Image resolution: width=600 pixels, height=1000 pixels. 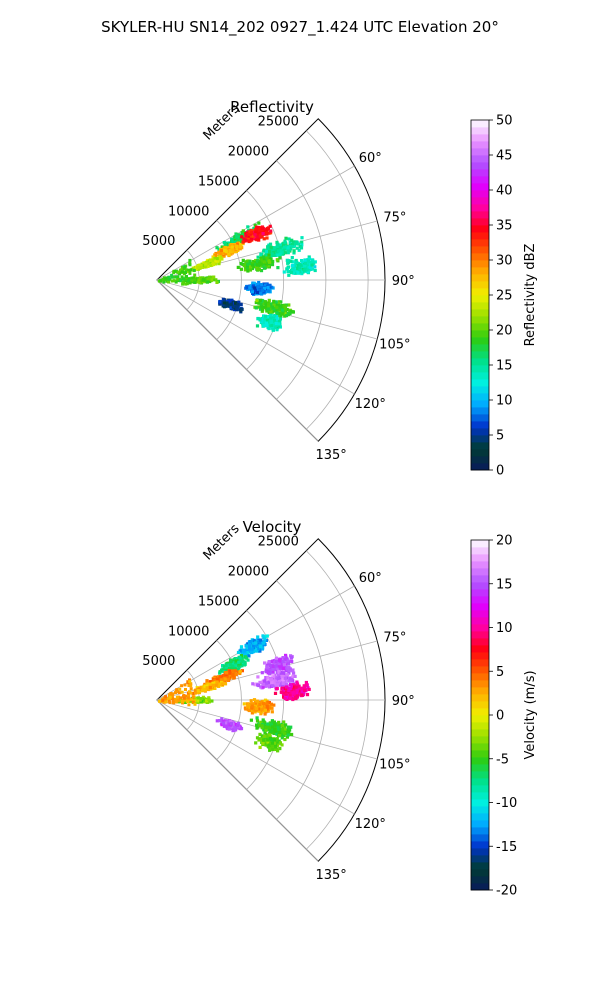 What do you see at coordinates (218, 181) in the screenshot?
I see `range-tick-label: 15000` at bounding box center [218, 181].